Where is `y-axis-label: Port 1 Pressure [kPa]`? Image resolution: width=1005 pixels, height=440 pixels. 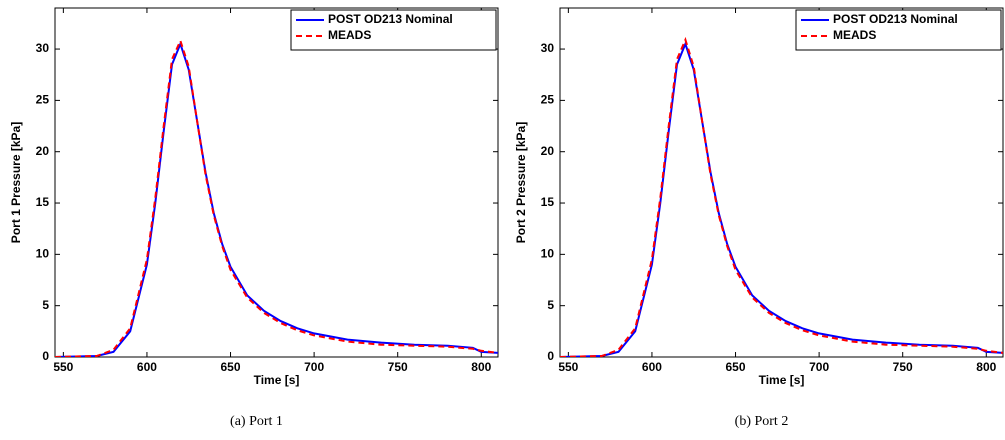 y-axis-label: Port 1 Pressure [kPa] is located at coordinates (16, 182).